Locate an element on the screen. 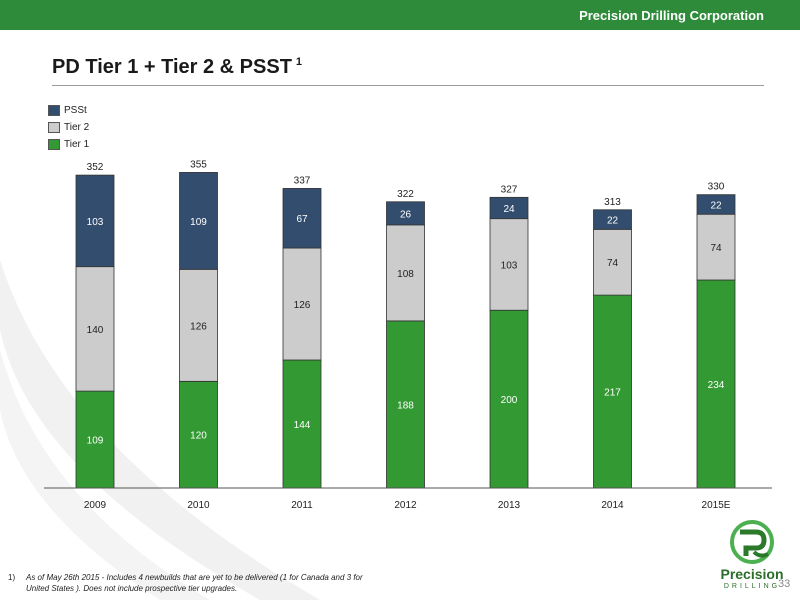  company-name: Precision Drilling Corporation is located at coordinates (671, 15).